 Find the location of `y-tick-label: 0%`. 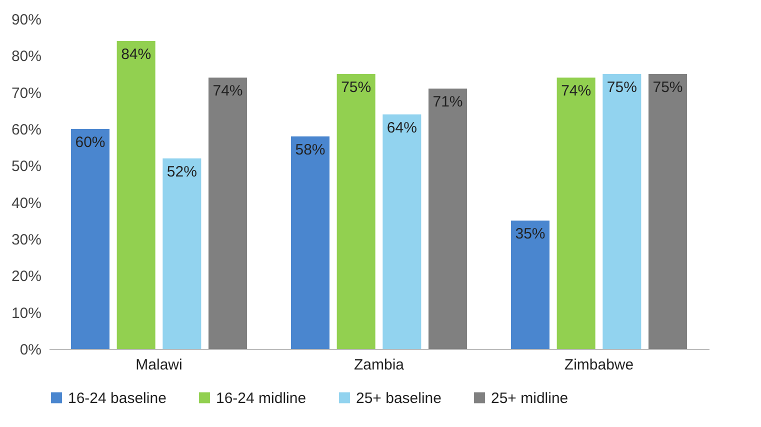

y-tick-label: 0% is located at coordinates (31, 350).